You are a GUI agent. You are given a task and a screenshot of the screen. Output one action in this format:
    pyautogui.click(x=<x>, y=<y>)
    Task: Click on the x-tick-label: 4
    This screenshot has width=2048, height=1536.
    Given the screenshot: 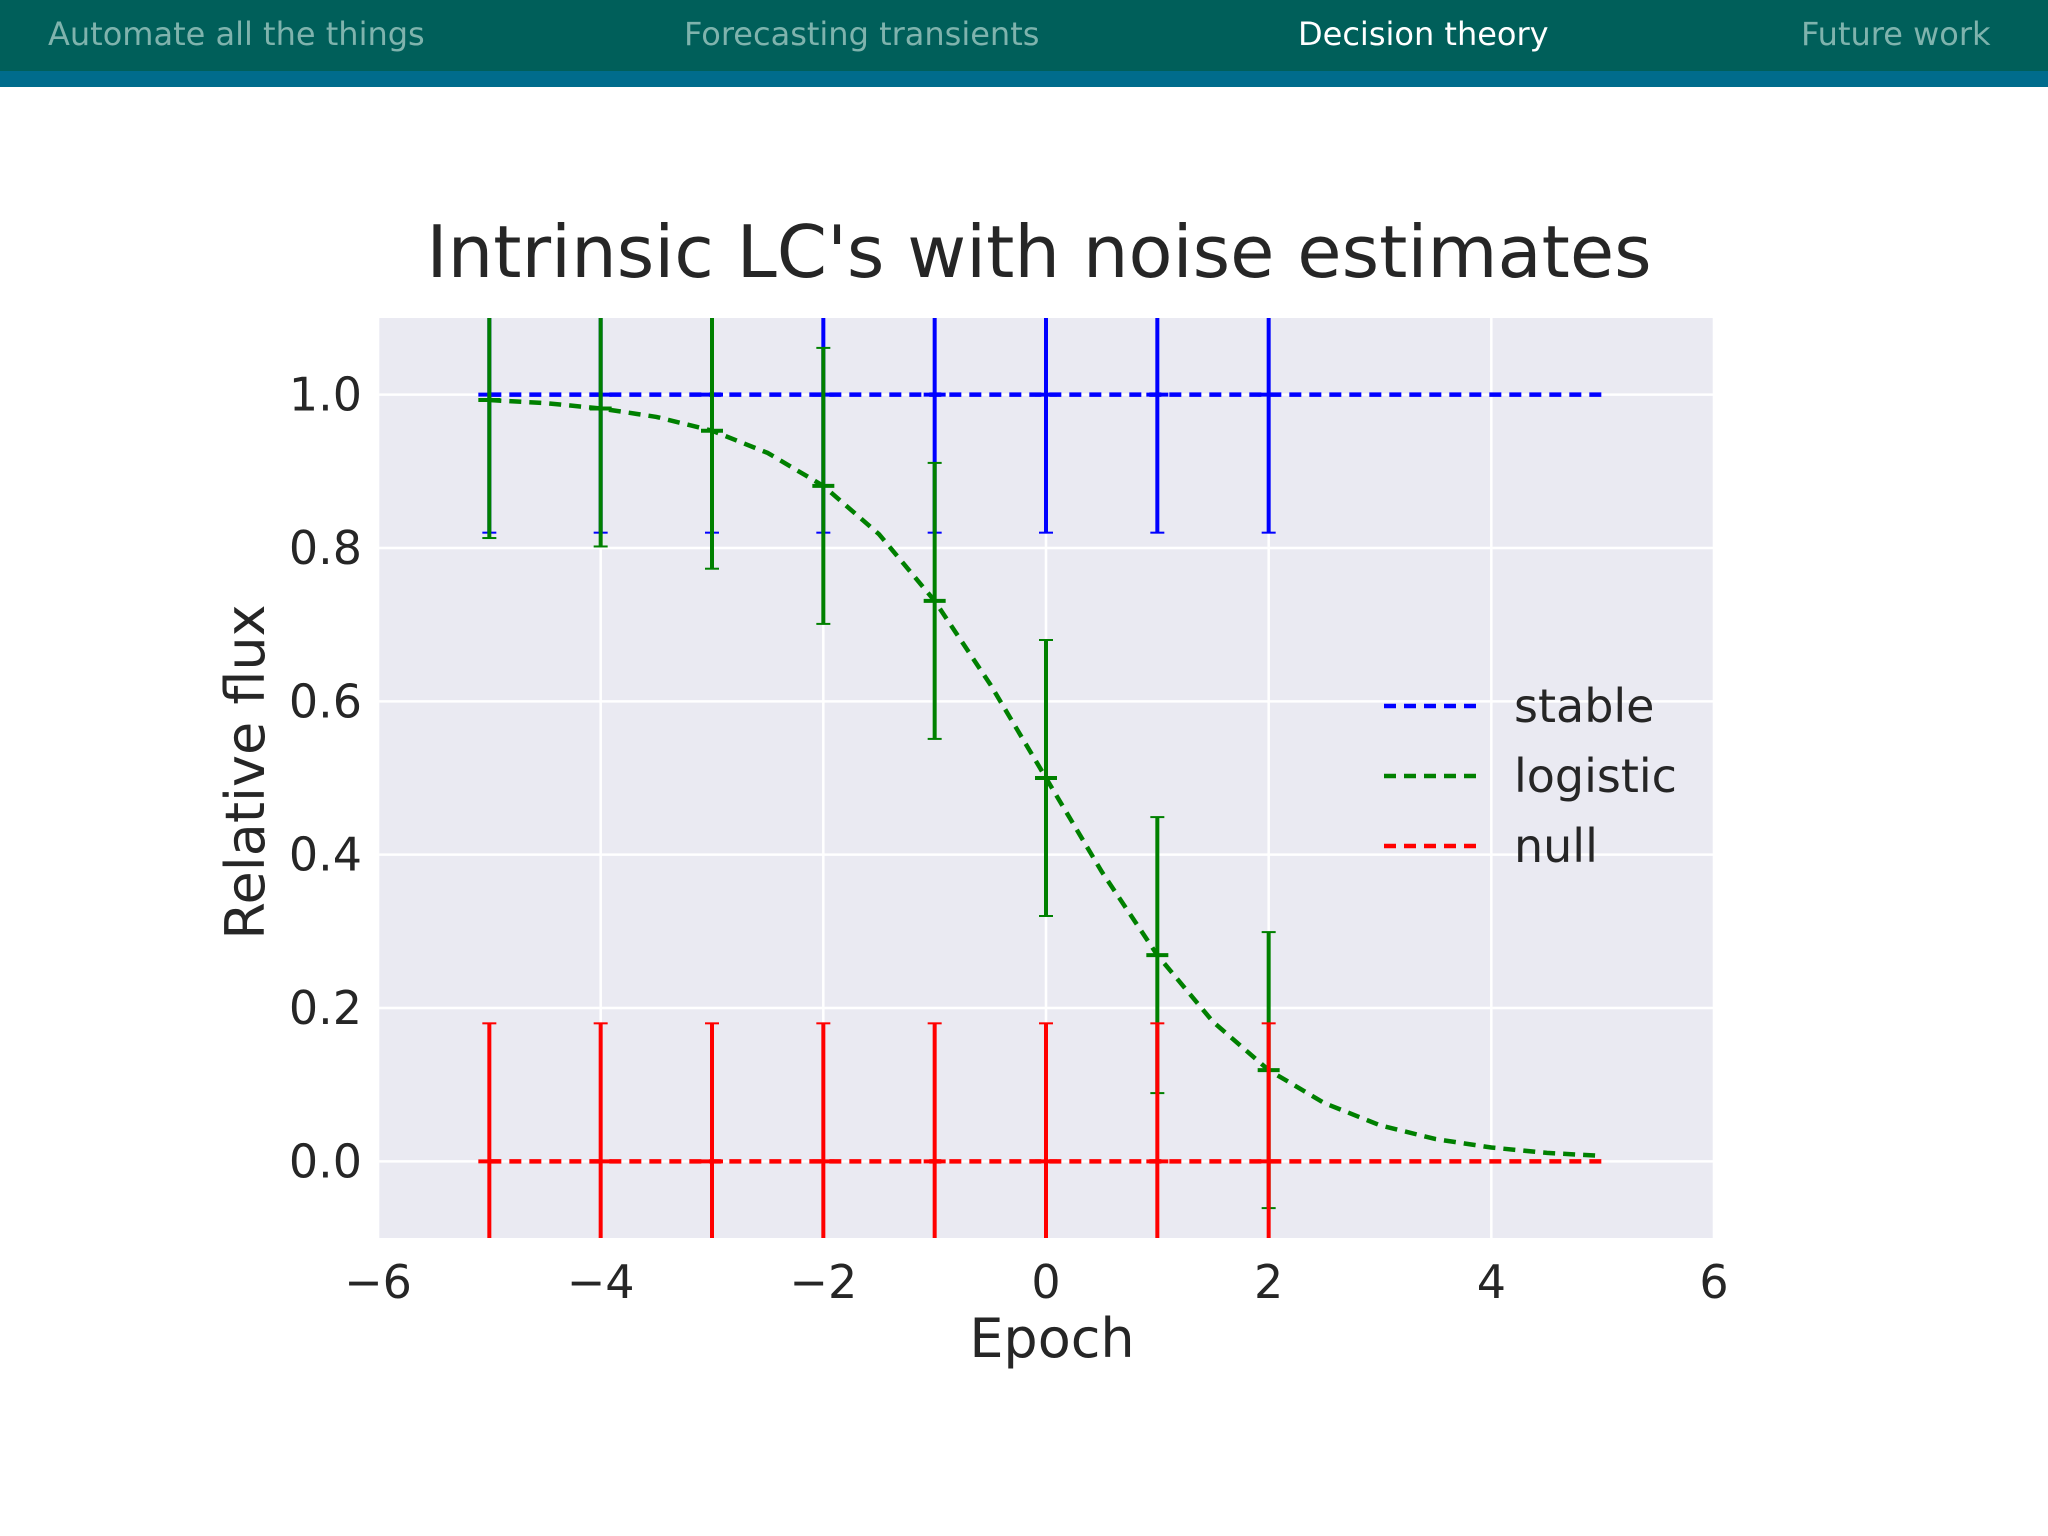 What is the action you would take?
    pyautogui.click(x=1491, y=1282)
    